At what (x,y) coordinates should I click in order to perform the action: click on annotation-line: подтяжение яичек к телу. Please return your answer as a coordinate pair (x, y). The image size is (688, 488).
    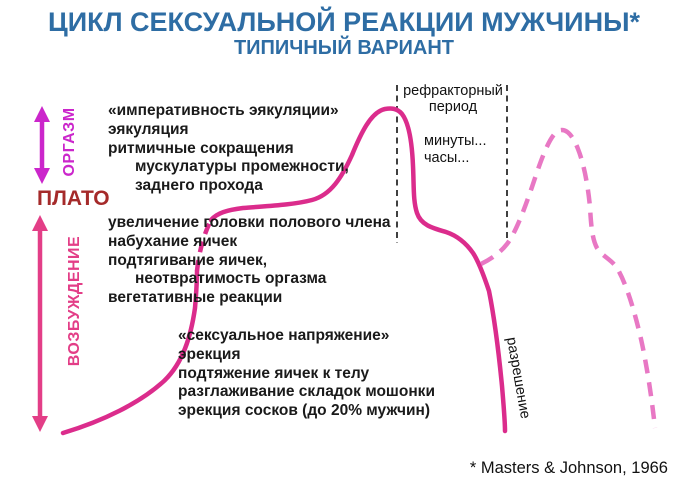
    Looking at the image, I should click on (274, 373).